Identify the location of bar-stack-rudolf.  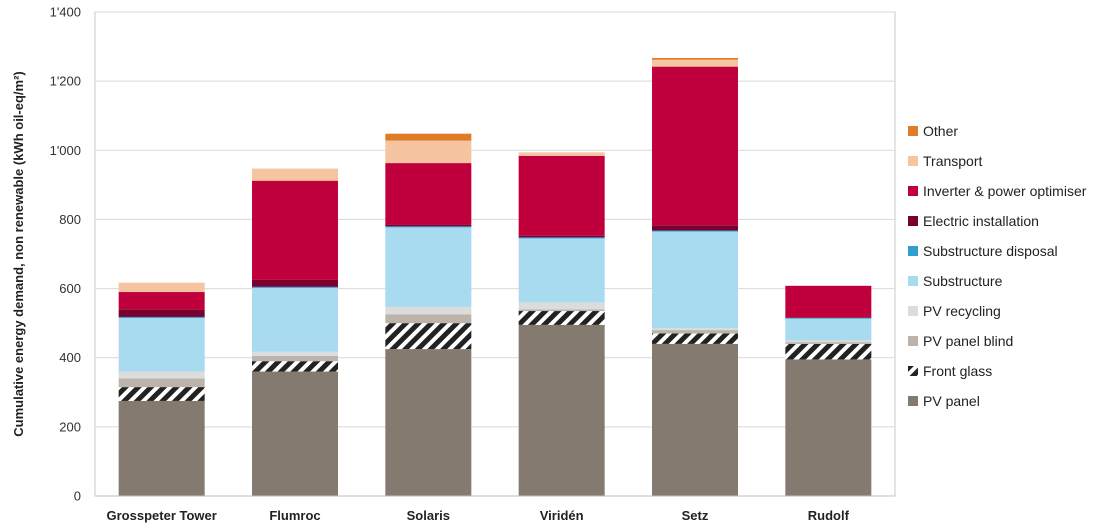
(828, 390).